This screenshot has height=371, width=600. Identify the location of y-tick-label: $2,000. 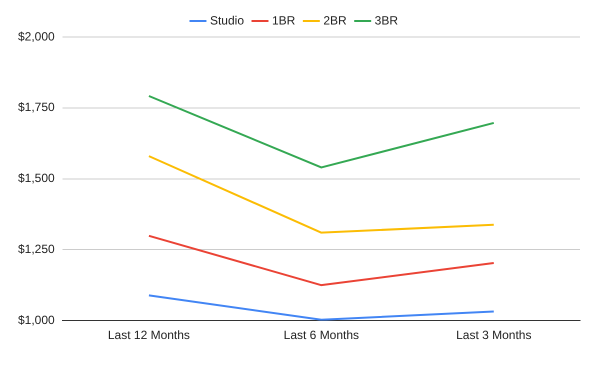
(37, 36).